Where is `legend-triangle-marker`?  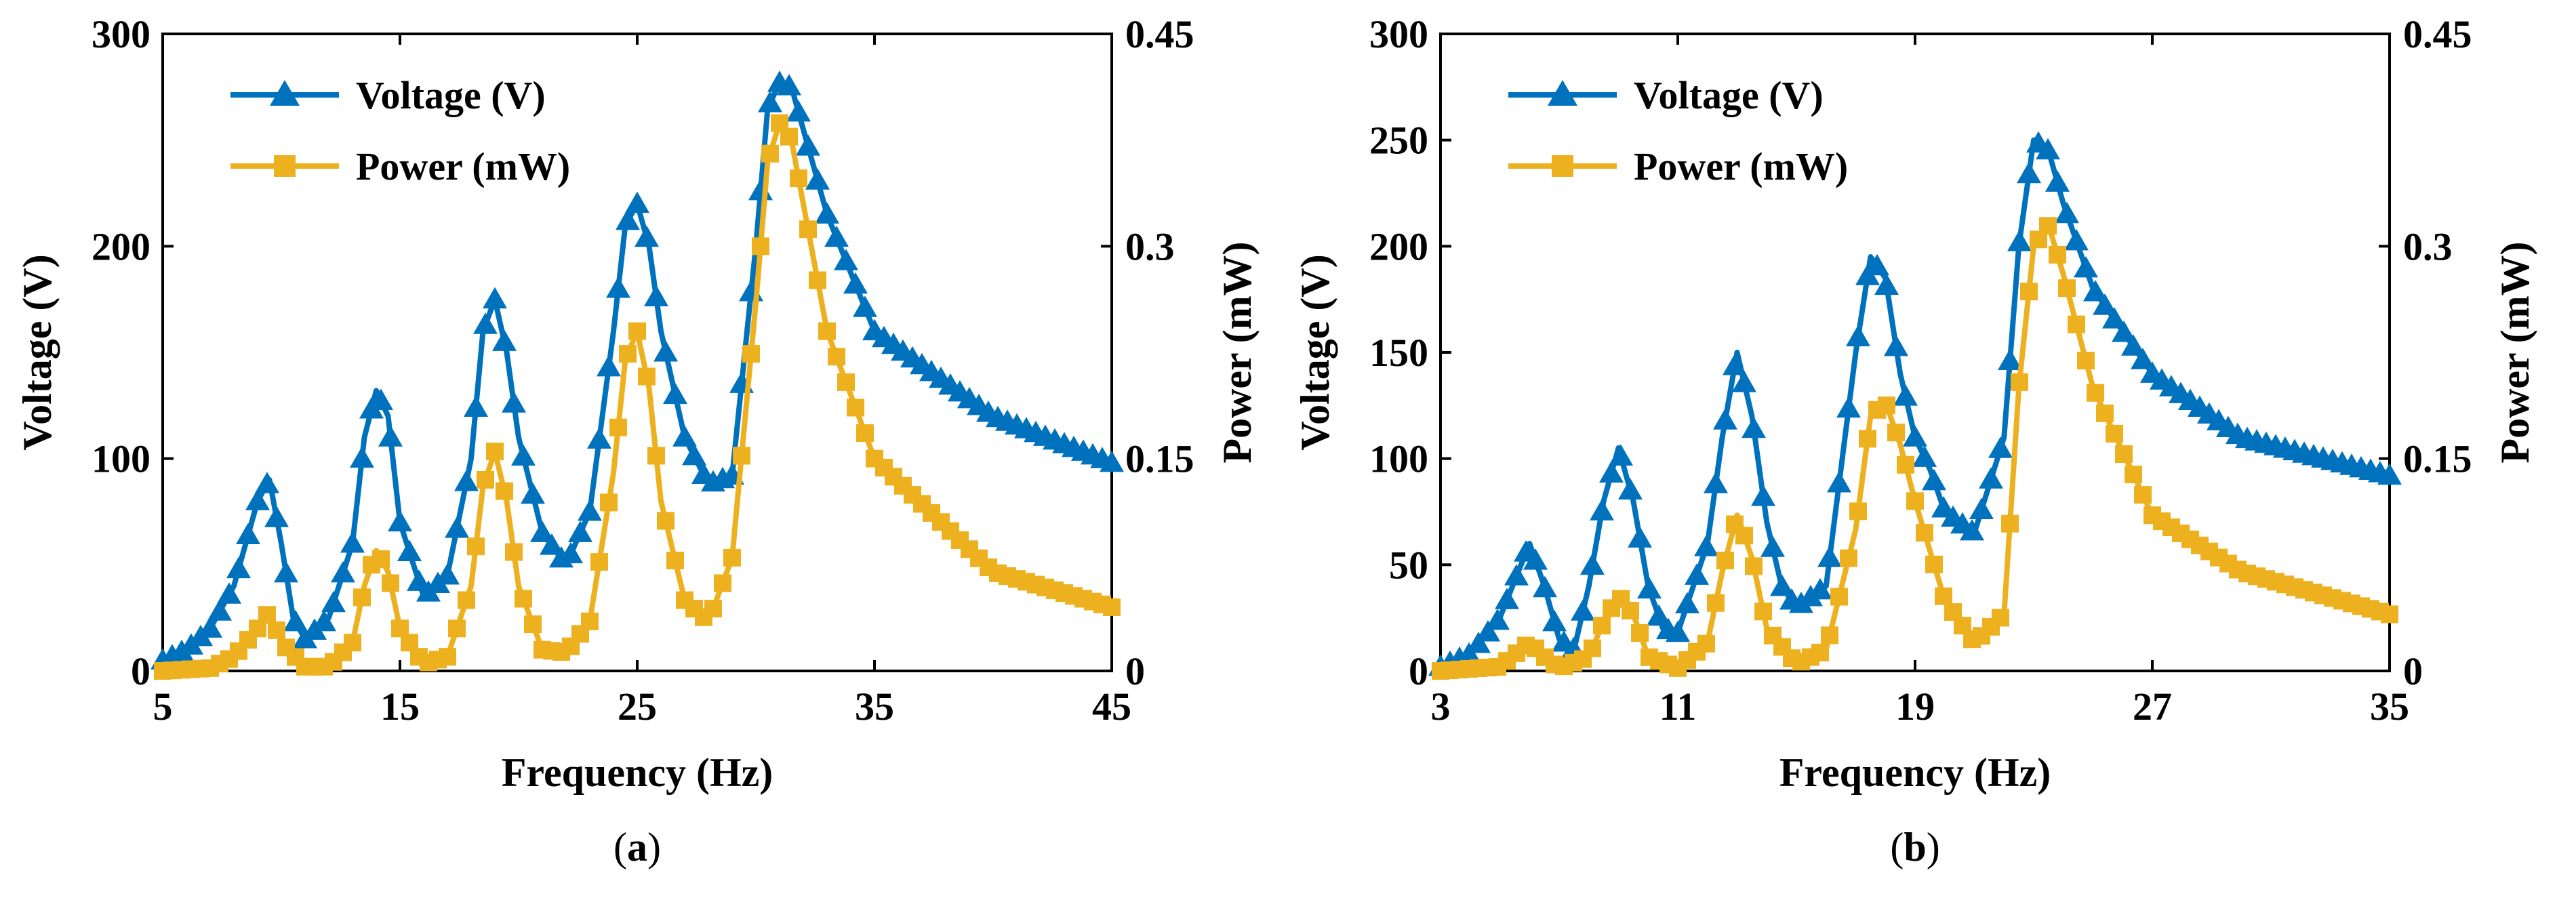
legend-triangle-marker is located at coordinates (285, 93).